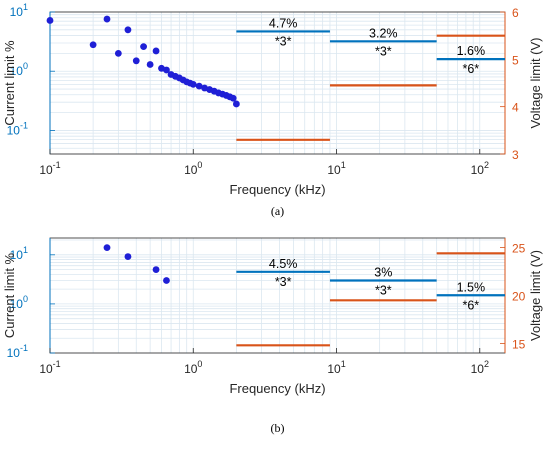  I want to click on yr-tick-label: 3, so click(515, 155).